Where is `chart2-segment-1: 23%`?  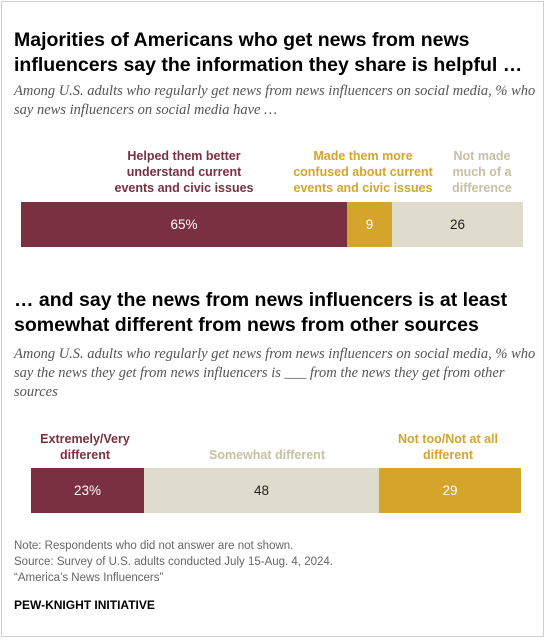
chart2-segment-1: 23% is located at coordinates (87, 490).